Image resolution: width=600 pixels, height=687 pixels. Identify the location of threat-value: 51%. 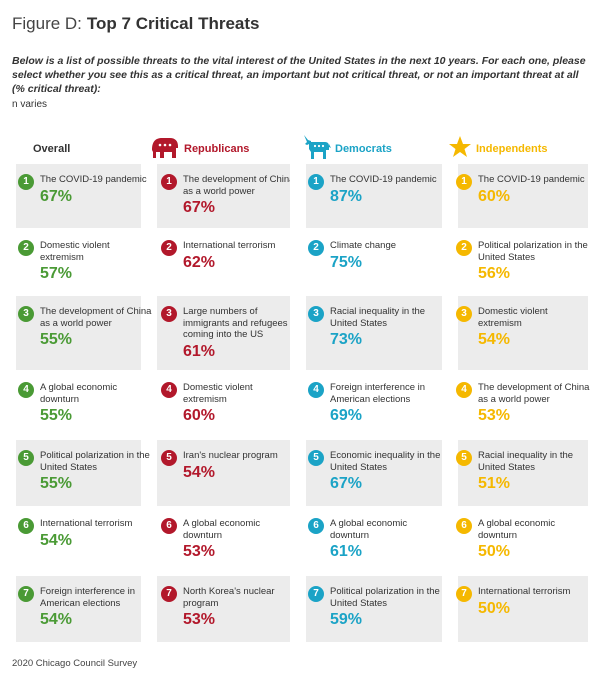
(494, 483).